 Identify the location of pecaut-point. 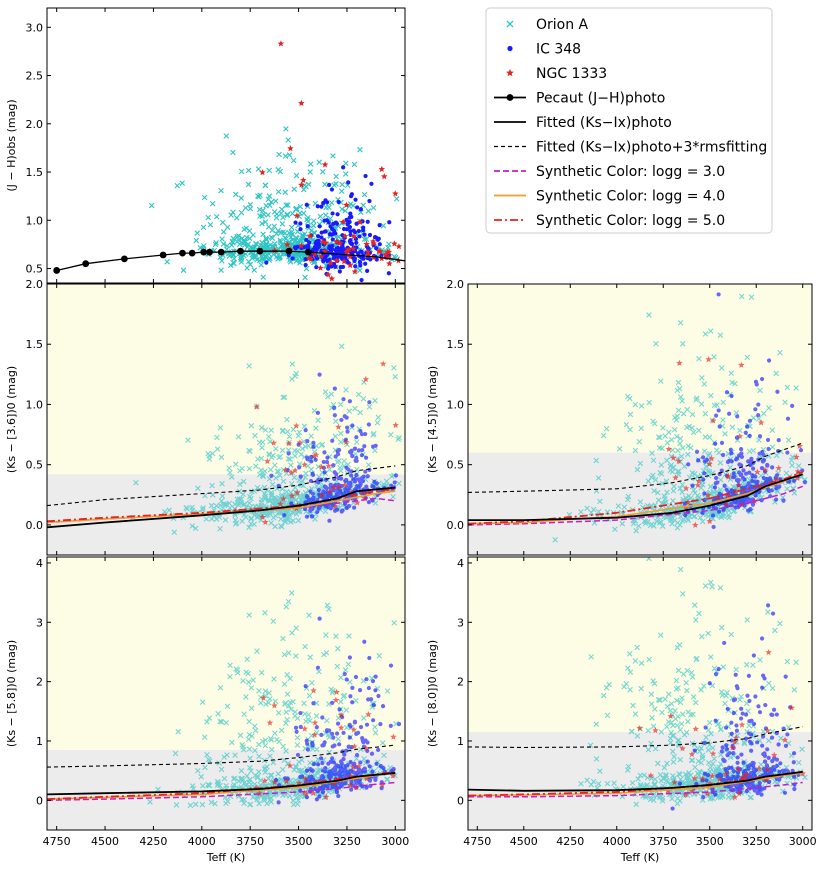
(204, 252).